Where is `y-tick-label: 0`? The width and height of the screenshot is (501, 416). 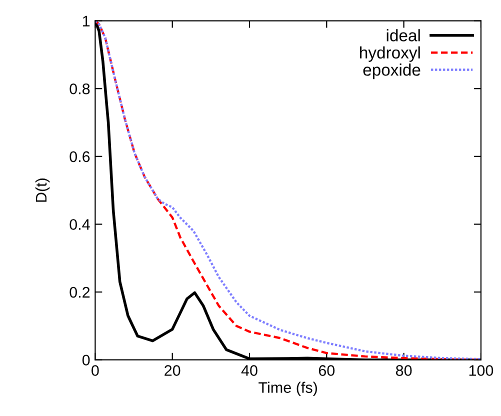
y-tick-label: 0 is located at coordinates (86, 360).